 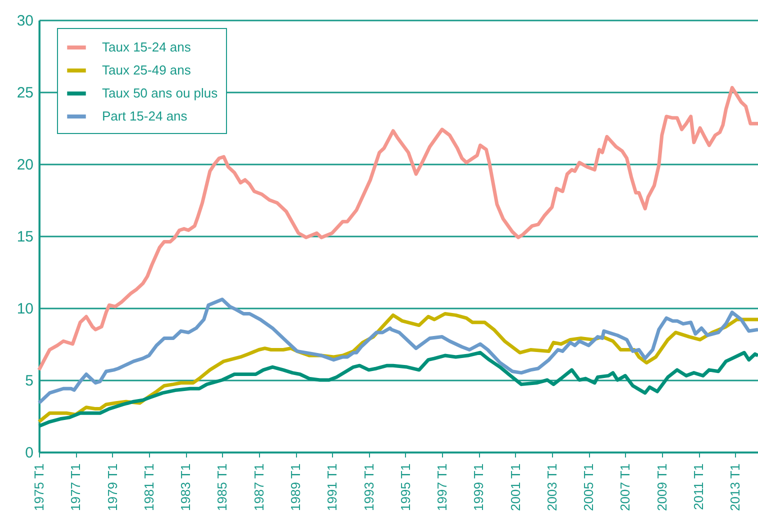 What do you see at coordinates (147, 47) in the screenshot?
I see `legend-label: Taux 15-24 ans` at bounding box center [147, 47].